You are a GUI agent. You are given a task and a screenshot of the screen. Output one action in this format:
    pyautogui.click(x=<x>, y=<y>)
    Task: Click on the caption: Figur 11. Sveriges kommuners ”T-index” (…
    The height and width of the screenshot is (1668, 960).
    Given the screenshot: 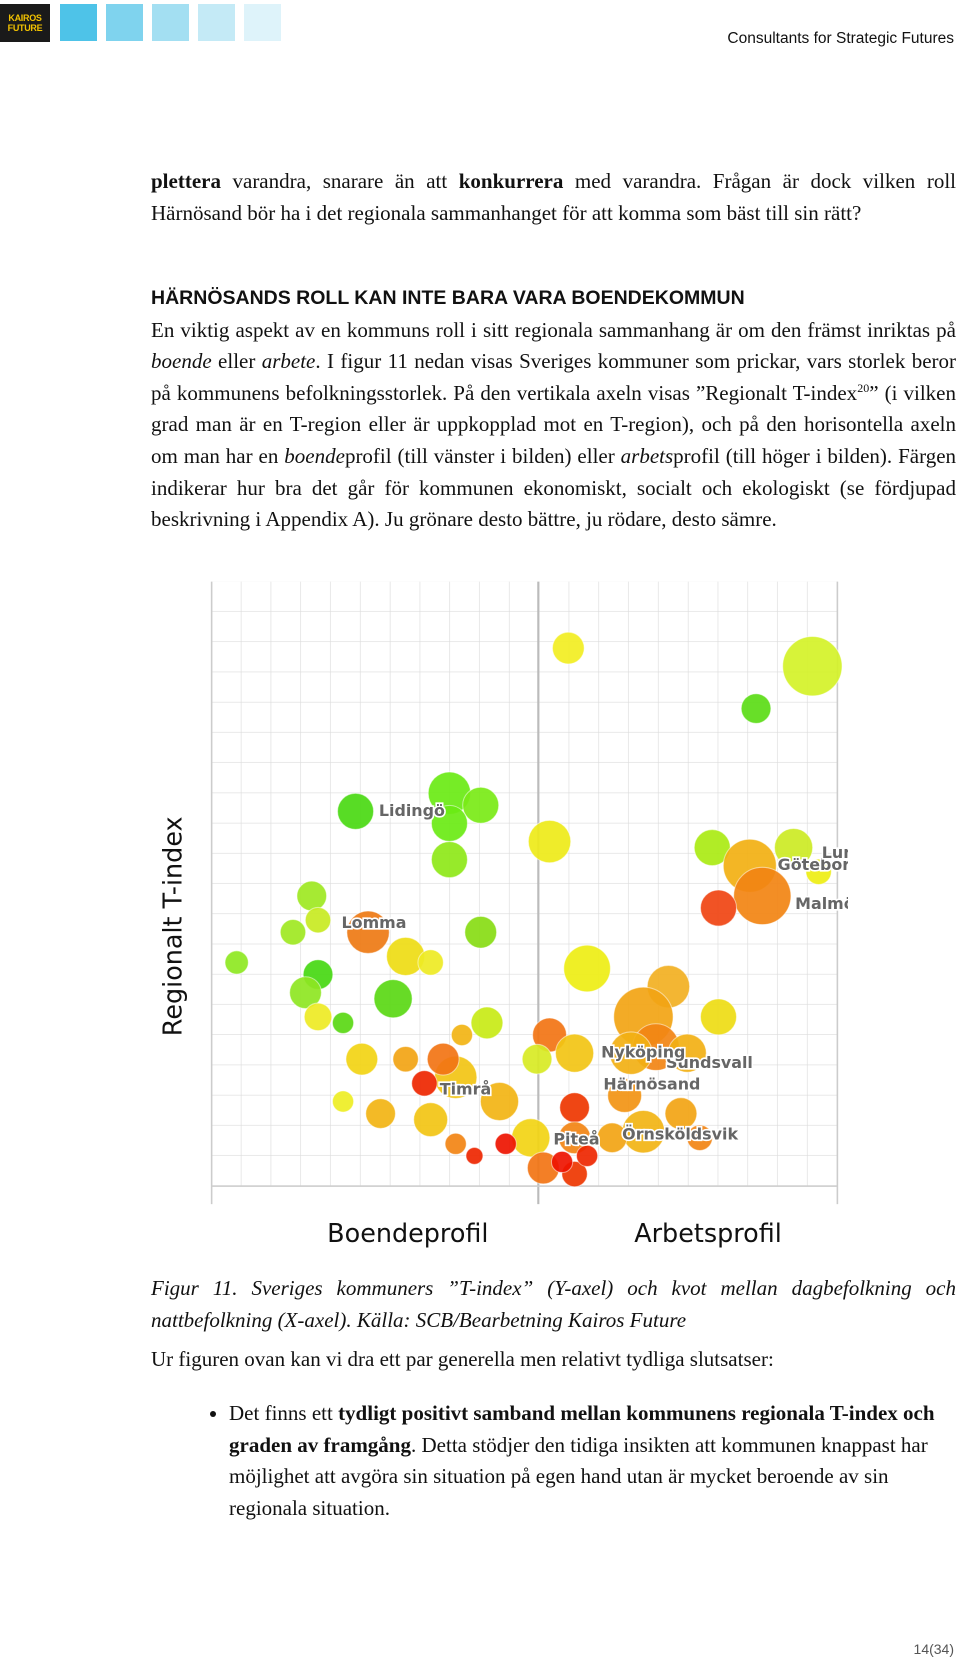 What is the action you would take?
    pyautogui.click(x=553, y=1304)
    